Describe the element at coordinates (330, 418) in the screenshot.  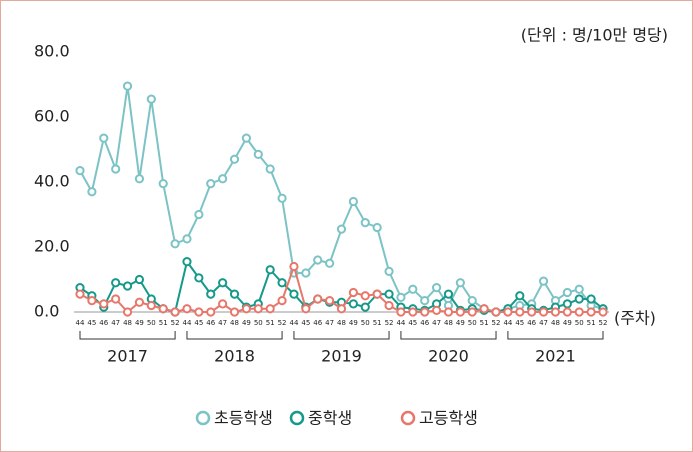
I see `legend-label: 중학생` at that location.